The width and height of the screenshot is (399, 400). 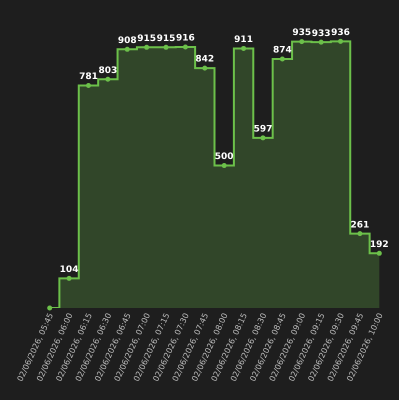 What do you see at coordinates (185, 39) in the screenshot?
I see `data-label: 916` at bounding box center [185, 39].